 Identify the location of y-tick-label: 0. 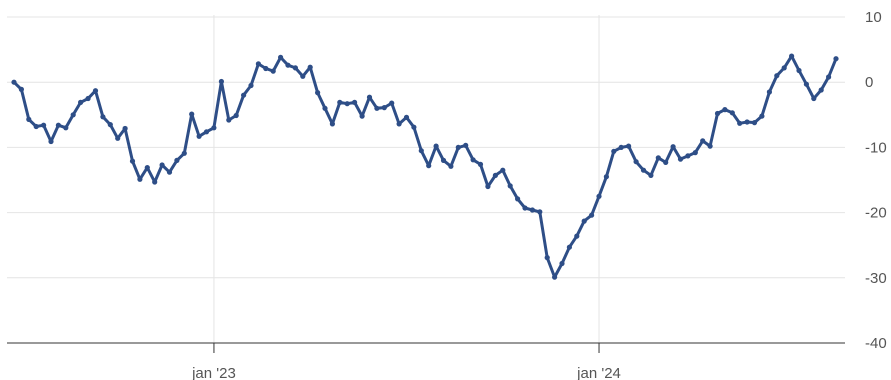
(869, 82).